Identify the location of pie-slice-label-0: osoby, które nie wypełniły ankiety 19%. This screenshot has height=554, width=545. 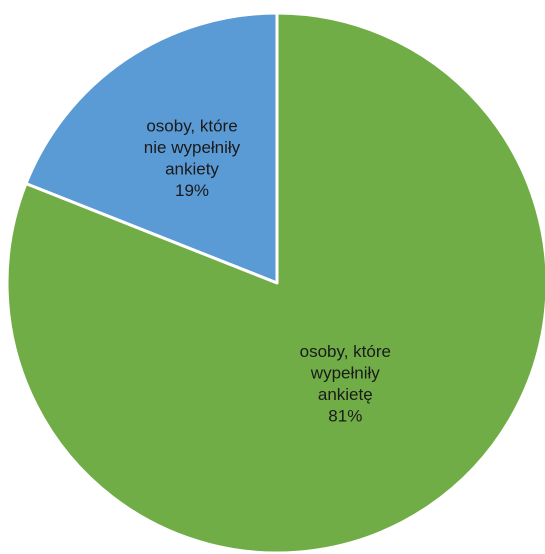
(192, 159).